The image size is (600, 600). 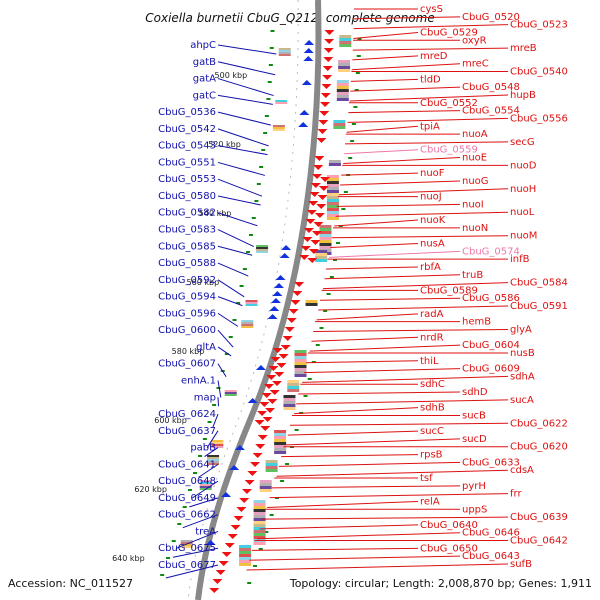 What do you see at coordinates (539, 118) in the screenshot?
I see `right-gene-label: CbuG_0556` at bounding box center [539, 118].